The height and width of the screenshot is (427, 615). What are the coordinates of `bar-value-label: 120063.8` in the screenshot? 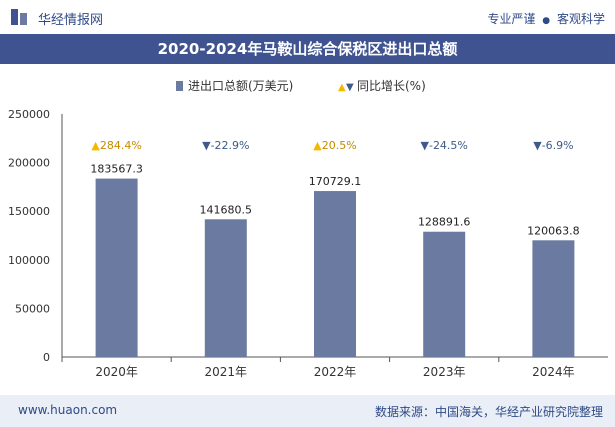 It's located at (553, 230).